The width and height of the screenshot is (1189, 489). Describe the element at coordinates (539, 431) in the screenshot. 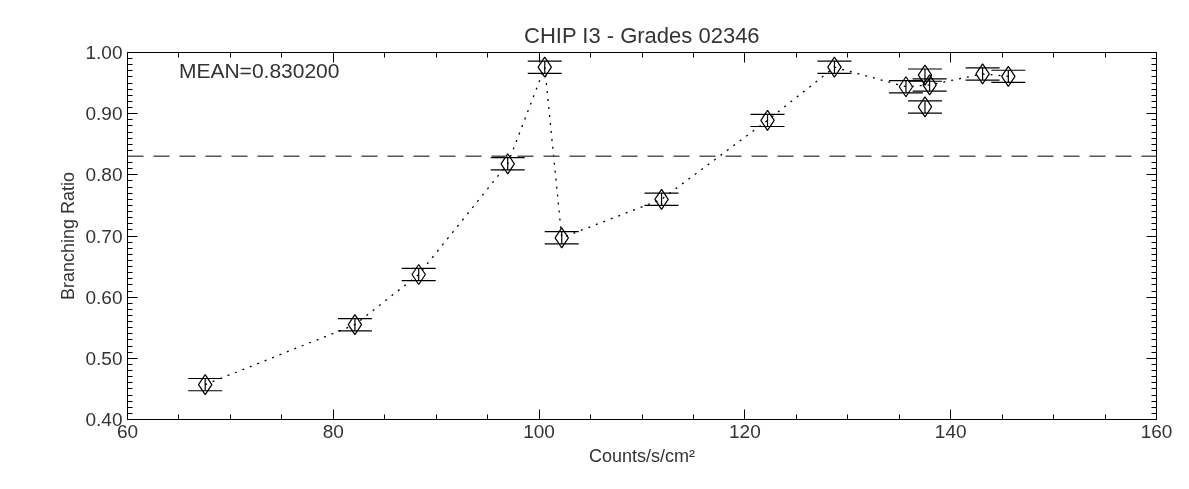

I see `x-tick-label: 100` at that location.